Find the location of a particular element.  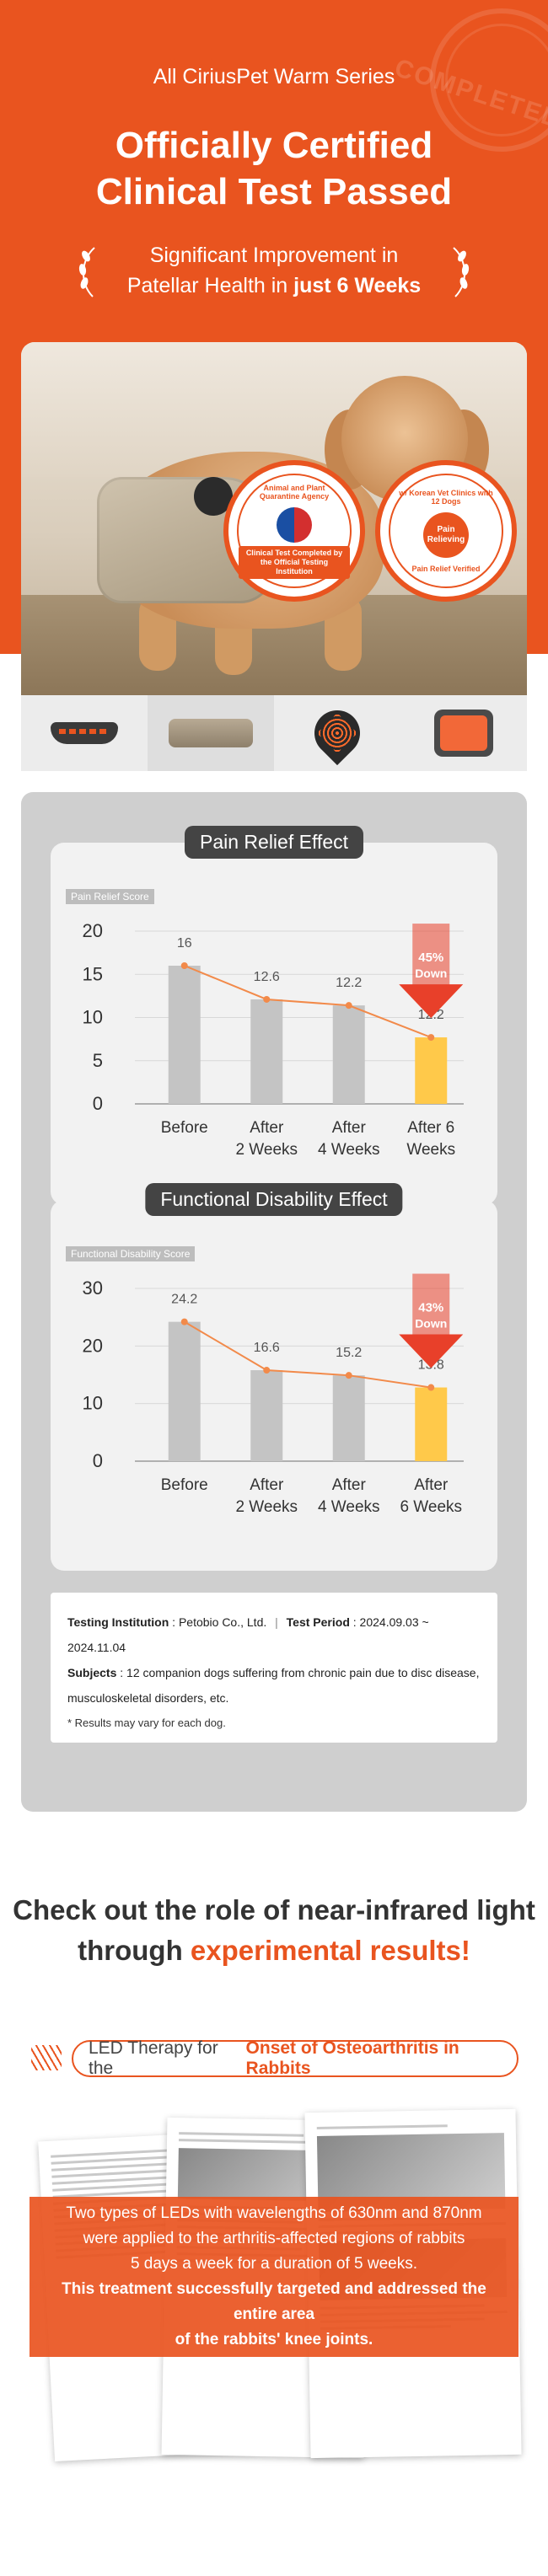

data-label: 12.6 is located at coordinates (267, 977).